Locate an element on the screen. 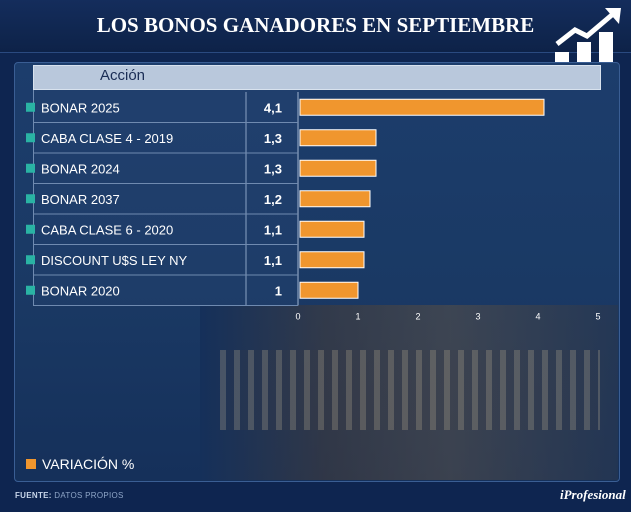 The width and height of the screenshot is (631, 512). value-label: 4,1 is located at coordinates (273, 107).